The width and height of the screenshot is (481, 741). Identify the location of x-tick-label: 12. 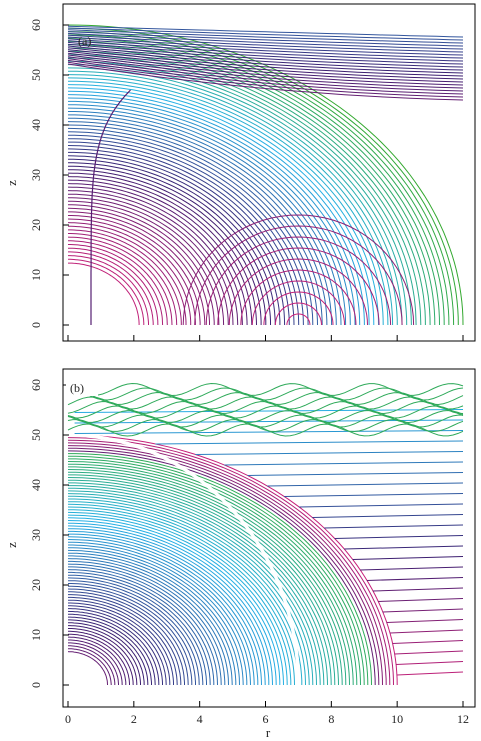
(463, 719).